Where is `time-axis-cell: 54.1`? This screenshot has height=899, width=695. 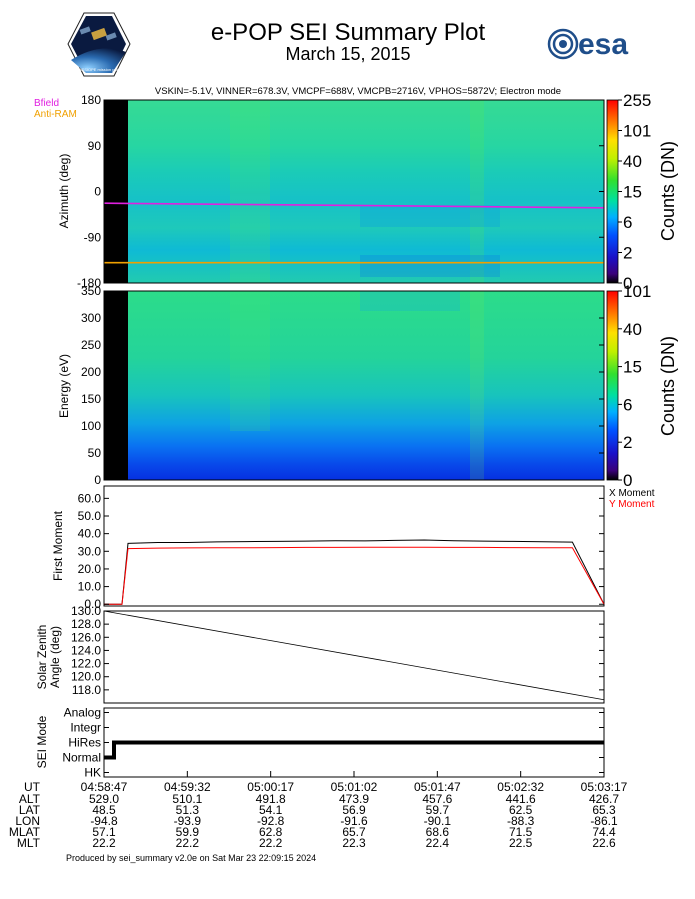
time-axis-cell: 54.1 is located at coordinates (271, 810).